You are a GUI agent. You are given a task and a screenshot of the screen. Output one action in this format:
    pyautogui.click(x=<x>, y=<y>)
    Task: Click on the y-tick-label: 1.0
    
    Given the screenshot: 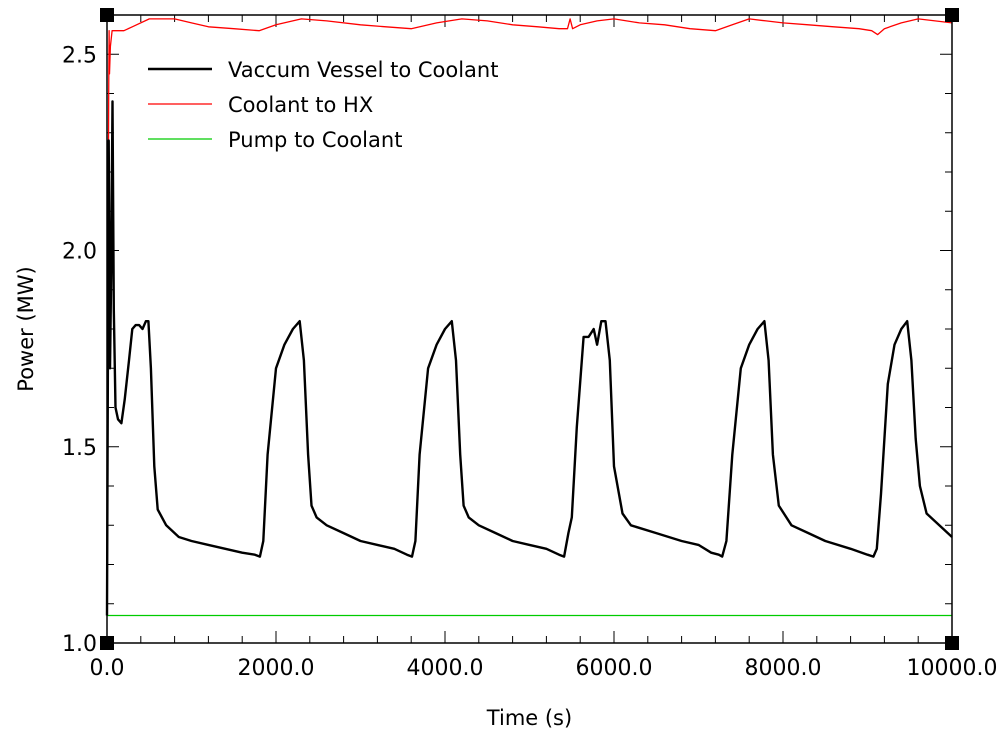 What is the action you would take?
    pyautogui.click(x=79, y=644)
    